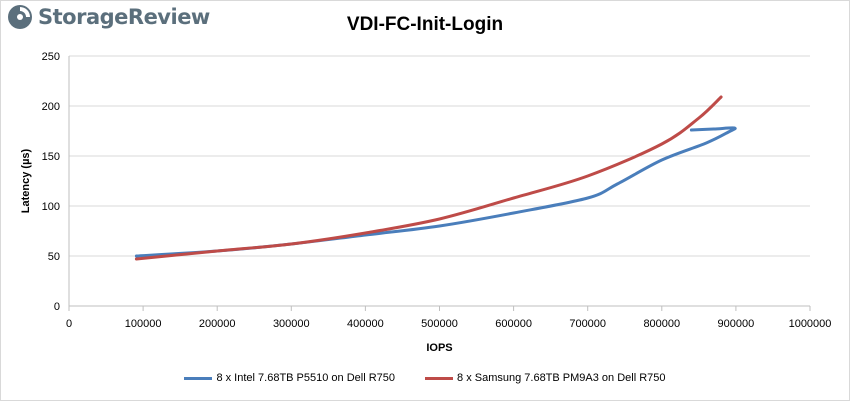  Describe the element at coordinates (26, 180) in the screenshot. I see `y-axis-label: Latency (µs)` at that location.